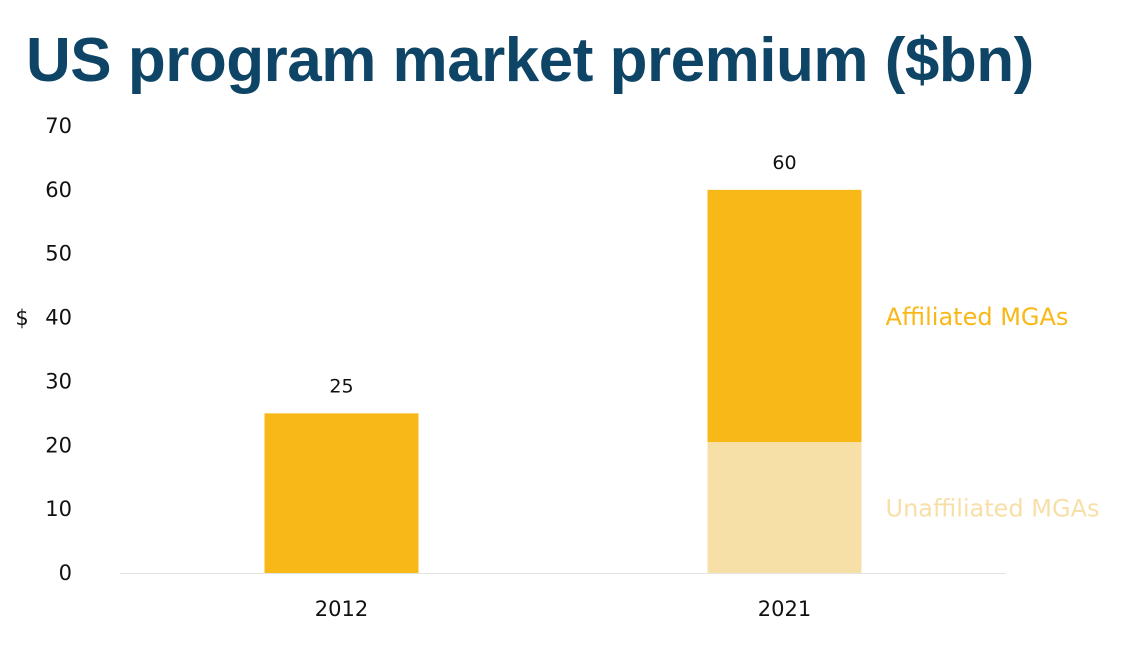 This screenshot has width=1130, height=657. What do you see at coordinates (784, 507) in the screenshot?
I see `bar-2021-unaffiliated-mgas` at bounding box center [784, 507].